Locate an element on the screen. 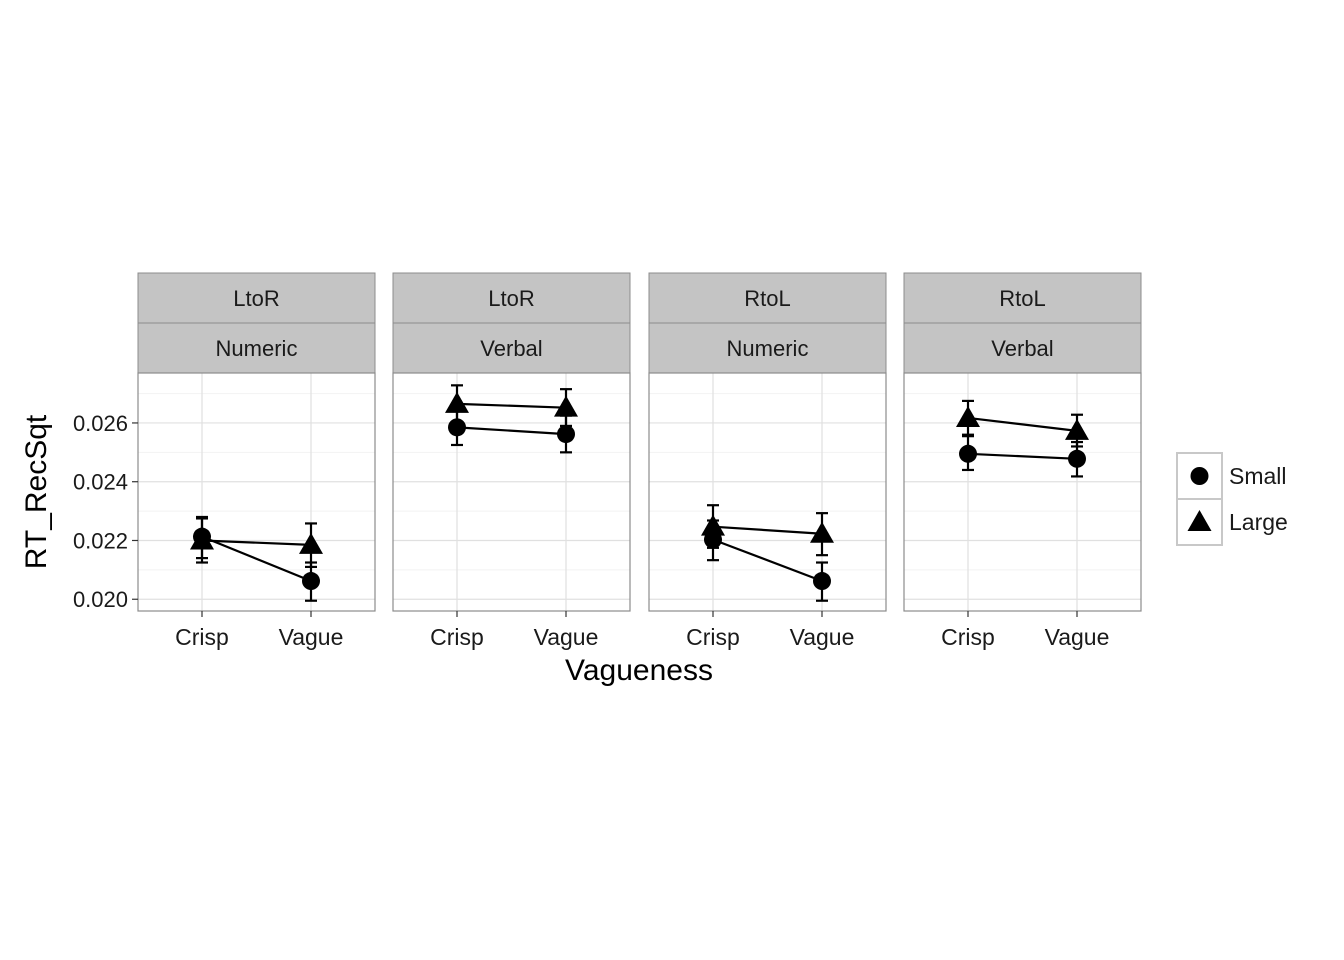  y-tick-label: 0.020 is located at coordinates (100, 599).